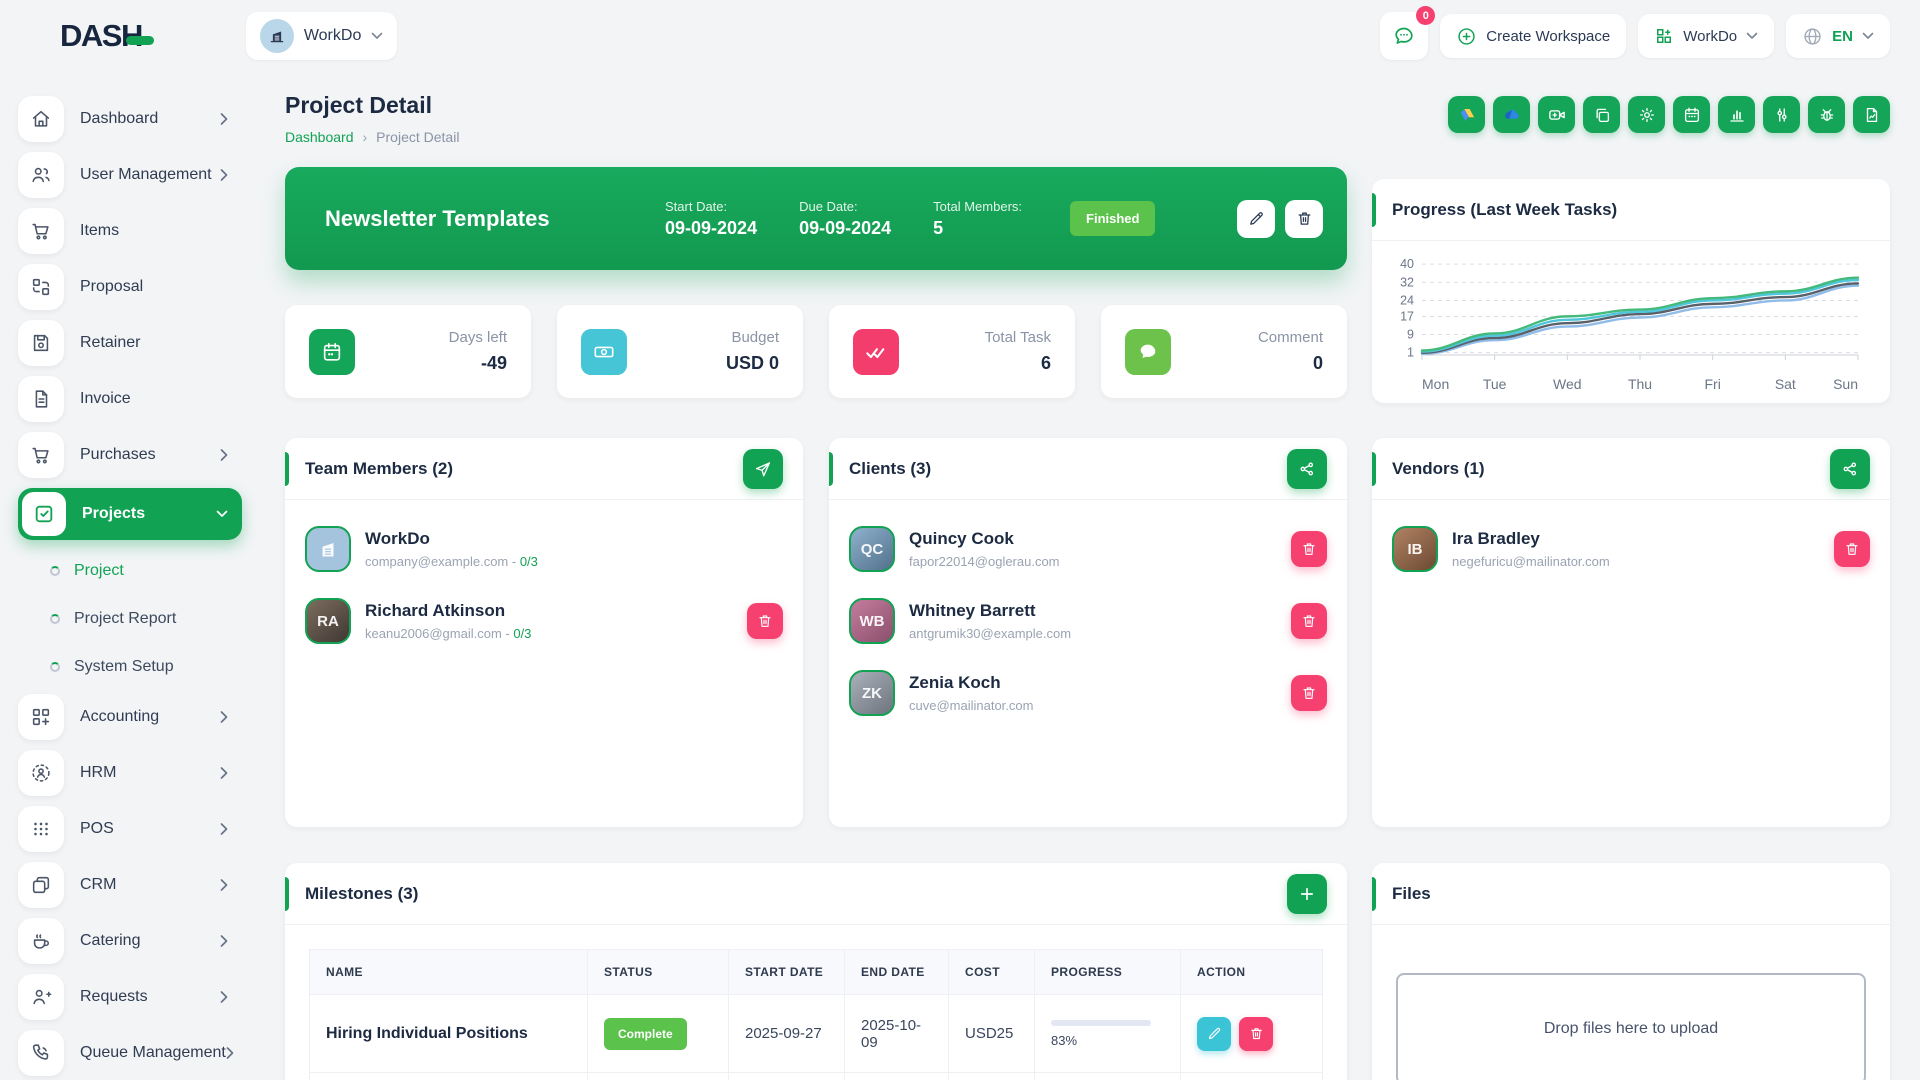 The image size is (1920, 1080). I want to click on workspace-selector: WorkDo, so click(321, 36).